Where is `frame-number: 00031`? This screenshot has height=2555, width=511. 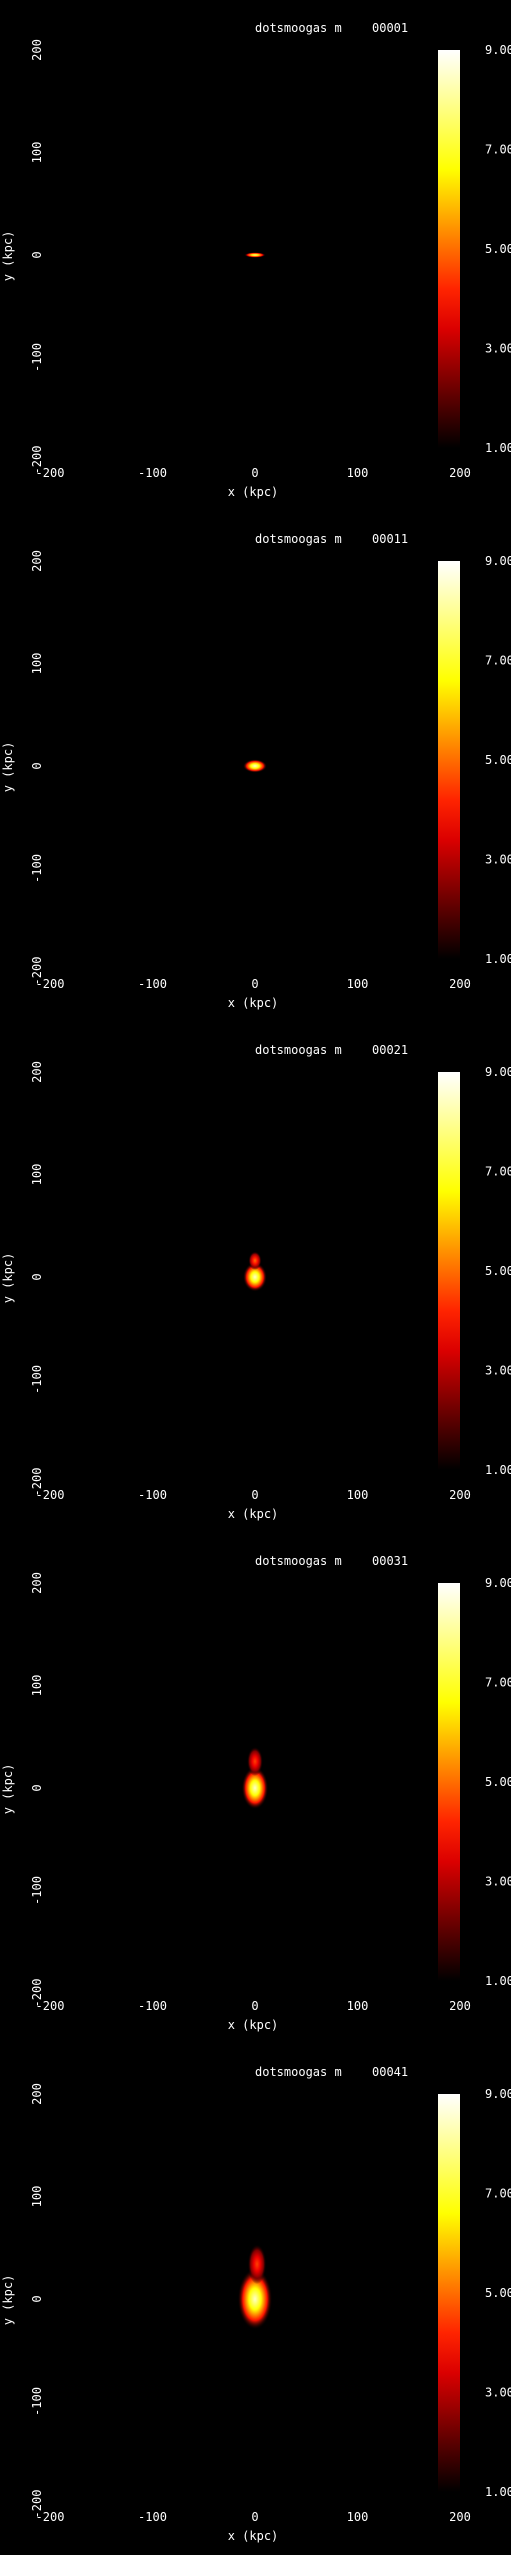 frame-number: 00031 is located at coordinates (390, 1561).